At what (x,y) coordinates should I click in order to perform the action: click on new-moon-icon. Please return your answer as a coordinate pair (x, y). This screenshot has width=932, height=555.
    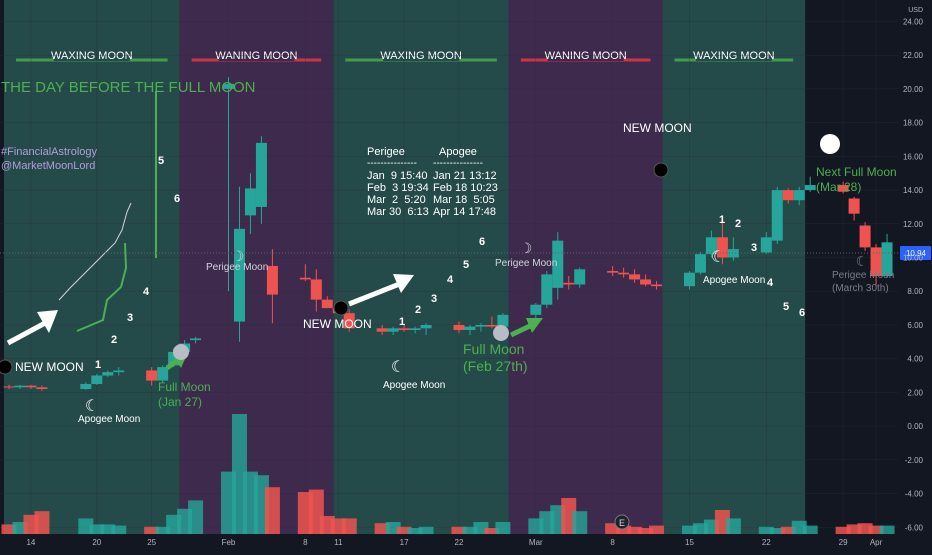
    Looking at the image, I should click on (6, 367).